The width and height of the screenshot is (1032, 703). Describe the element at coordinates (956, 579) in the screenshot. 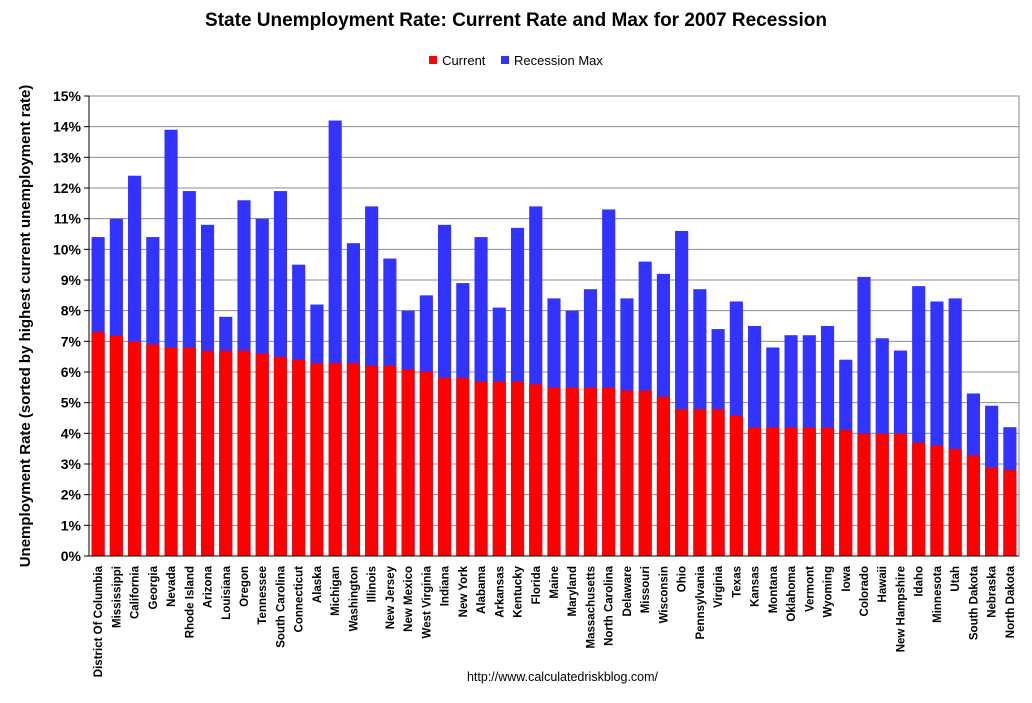

I see `x-tick-label: Utah` at that location.